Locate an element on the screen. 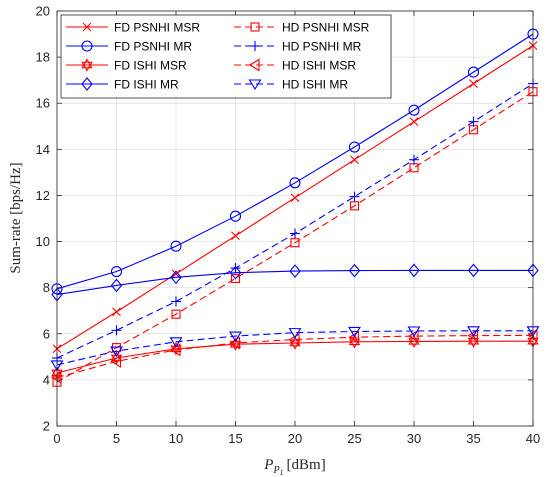 This screenshot has height=477, width=550. y-tick-label: 20 is located at coordinates (43, 11).